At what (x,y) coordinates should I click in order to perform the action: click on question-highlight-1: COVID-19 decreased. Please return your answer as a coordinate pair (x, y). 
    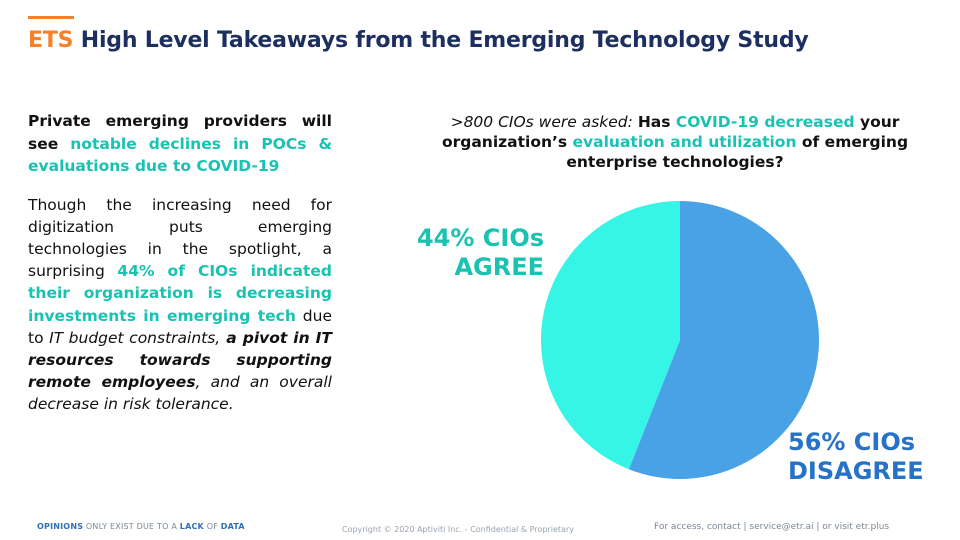
    Looking at the image, I should click on (765, 122).